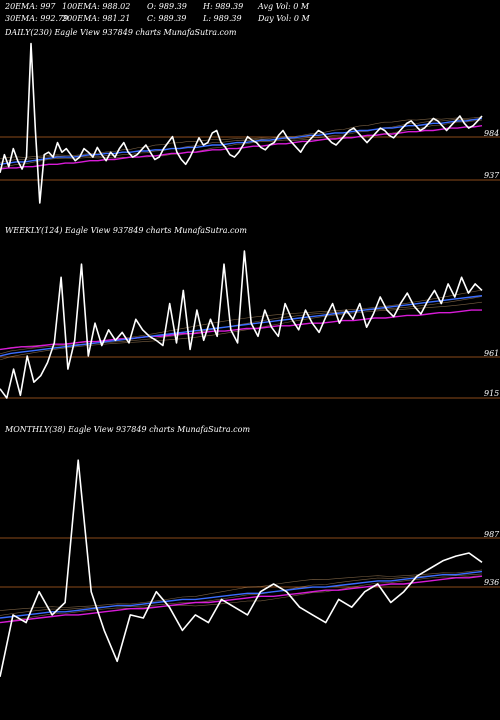 This screenshot has height=720, width=500. Describe the element at coordinates (491, 393) in the screenshot. I see `level-label: 915` at that location.